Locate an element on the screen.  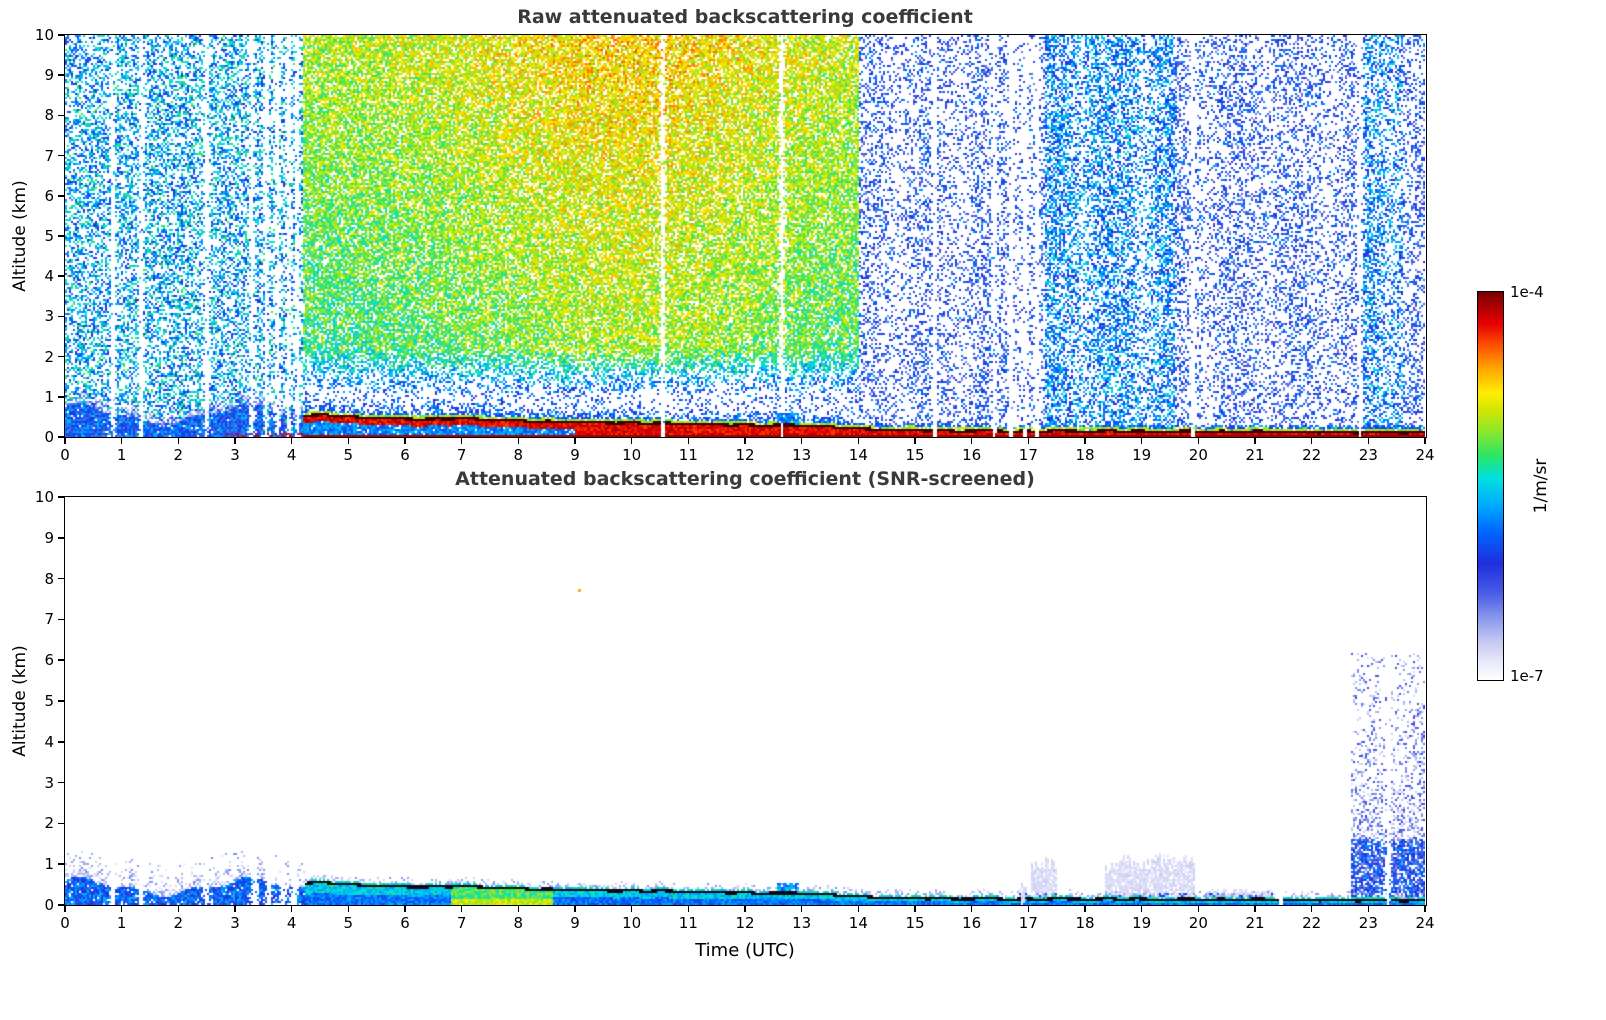
x-tick-label: 9 is located at coordinates (575, 455).